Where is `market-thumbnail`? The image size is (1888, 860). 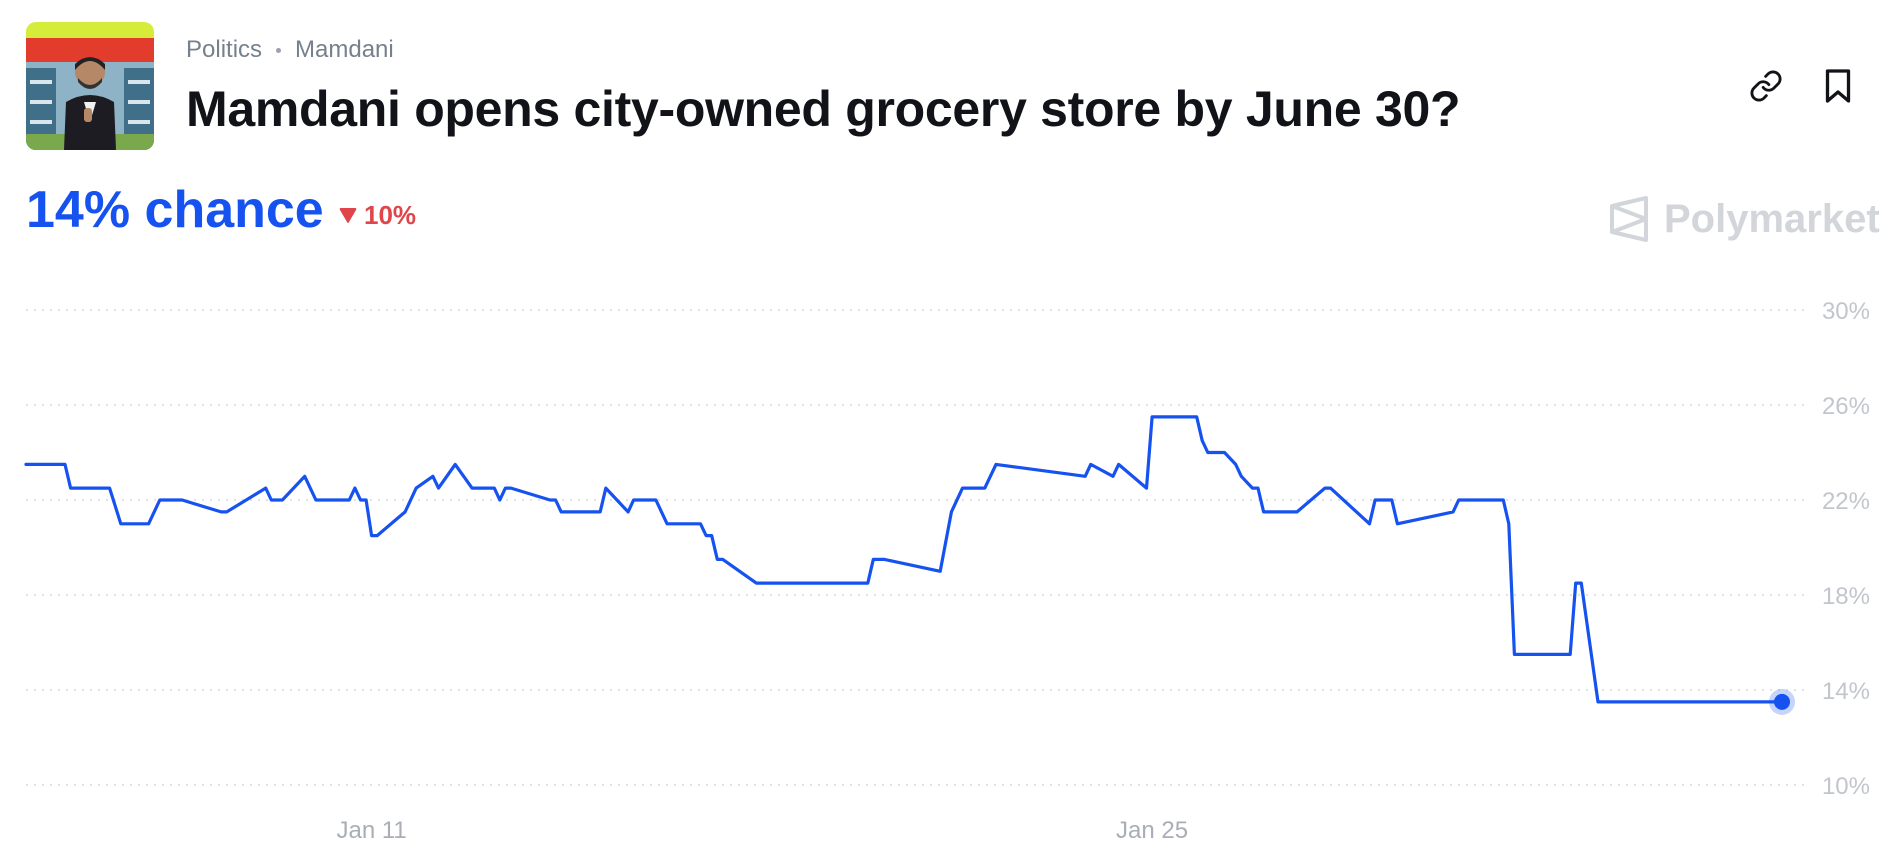 market-thumbnail is located at coordinates (90, 86).